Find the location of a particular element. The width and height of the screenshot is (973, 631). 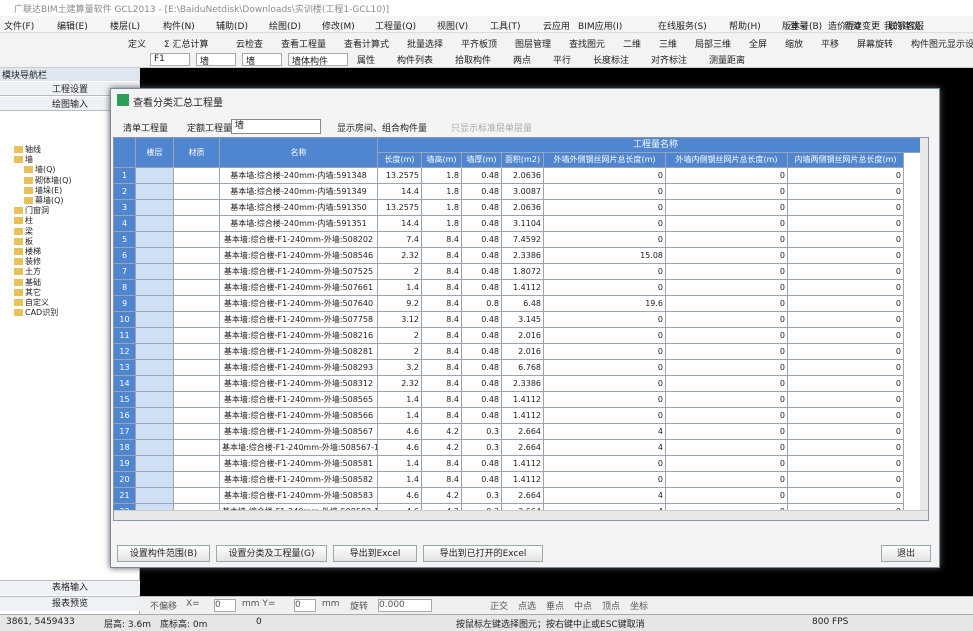

toolbar-button: 构件图元显示设置 is located at coordinates (942, 45).